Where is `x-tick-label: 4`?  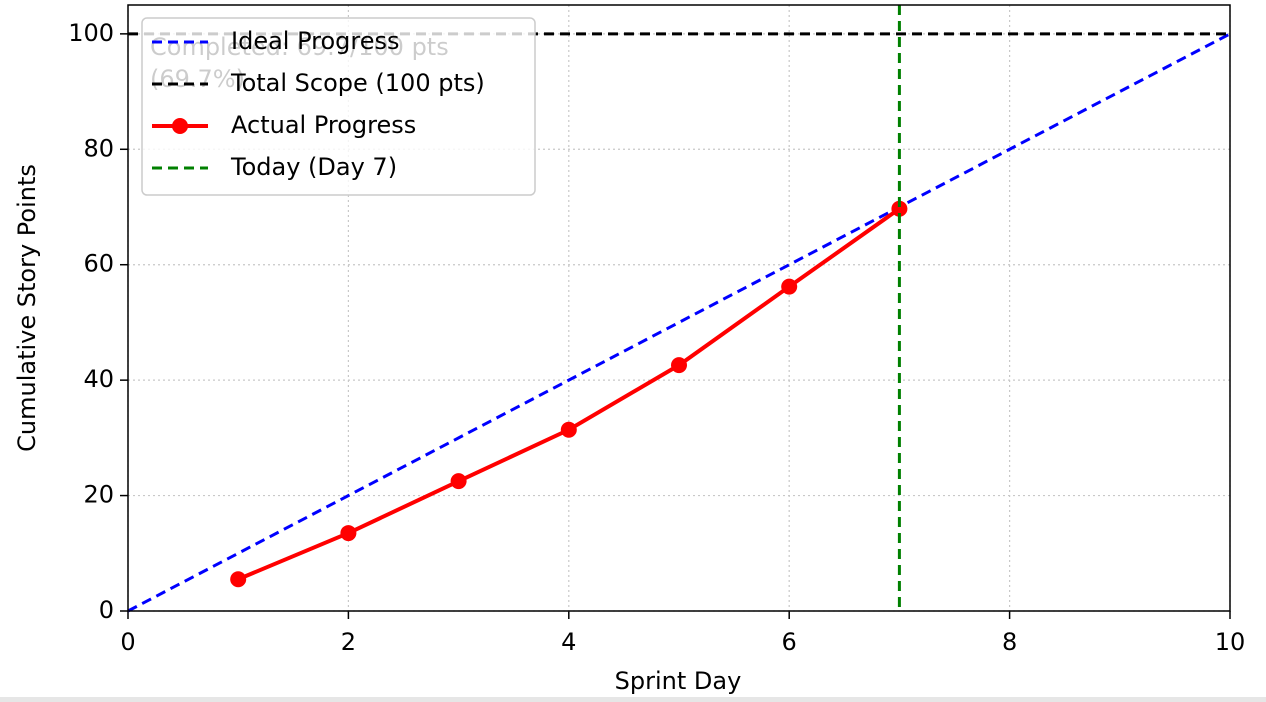
x-tick-label: 4 is located at coordinates (568, 642).